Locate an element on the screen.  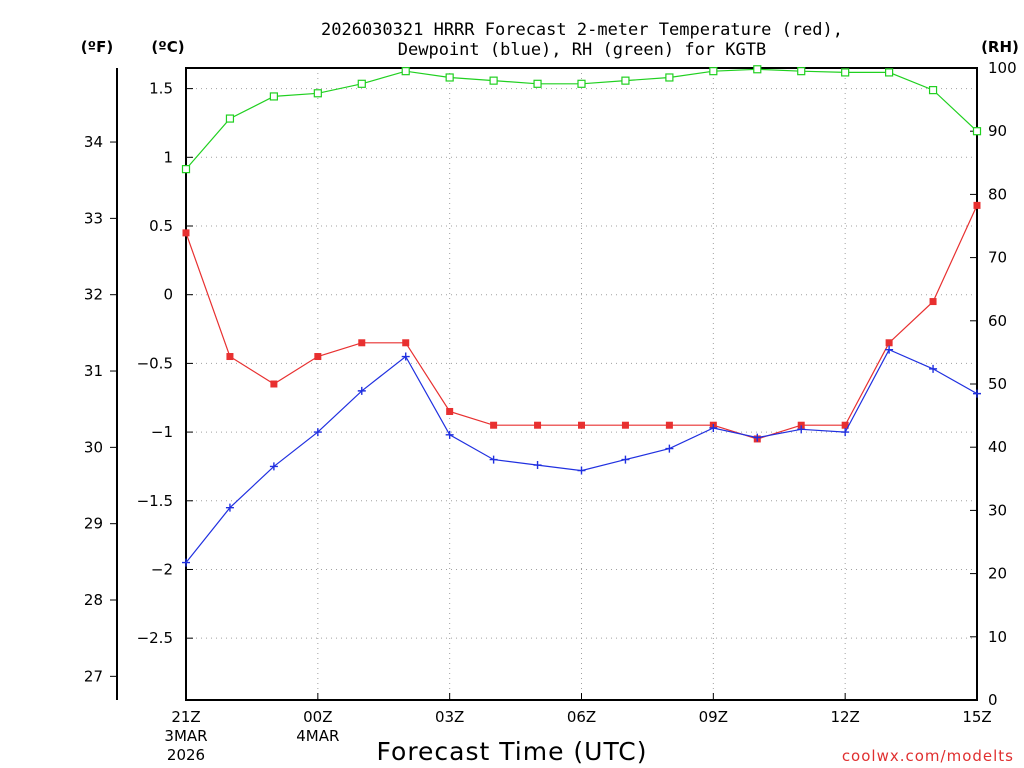
fahrenheit-tick-label: 33 is located at coordinates (93, 218).